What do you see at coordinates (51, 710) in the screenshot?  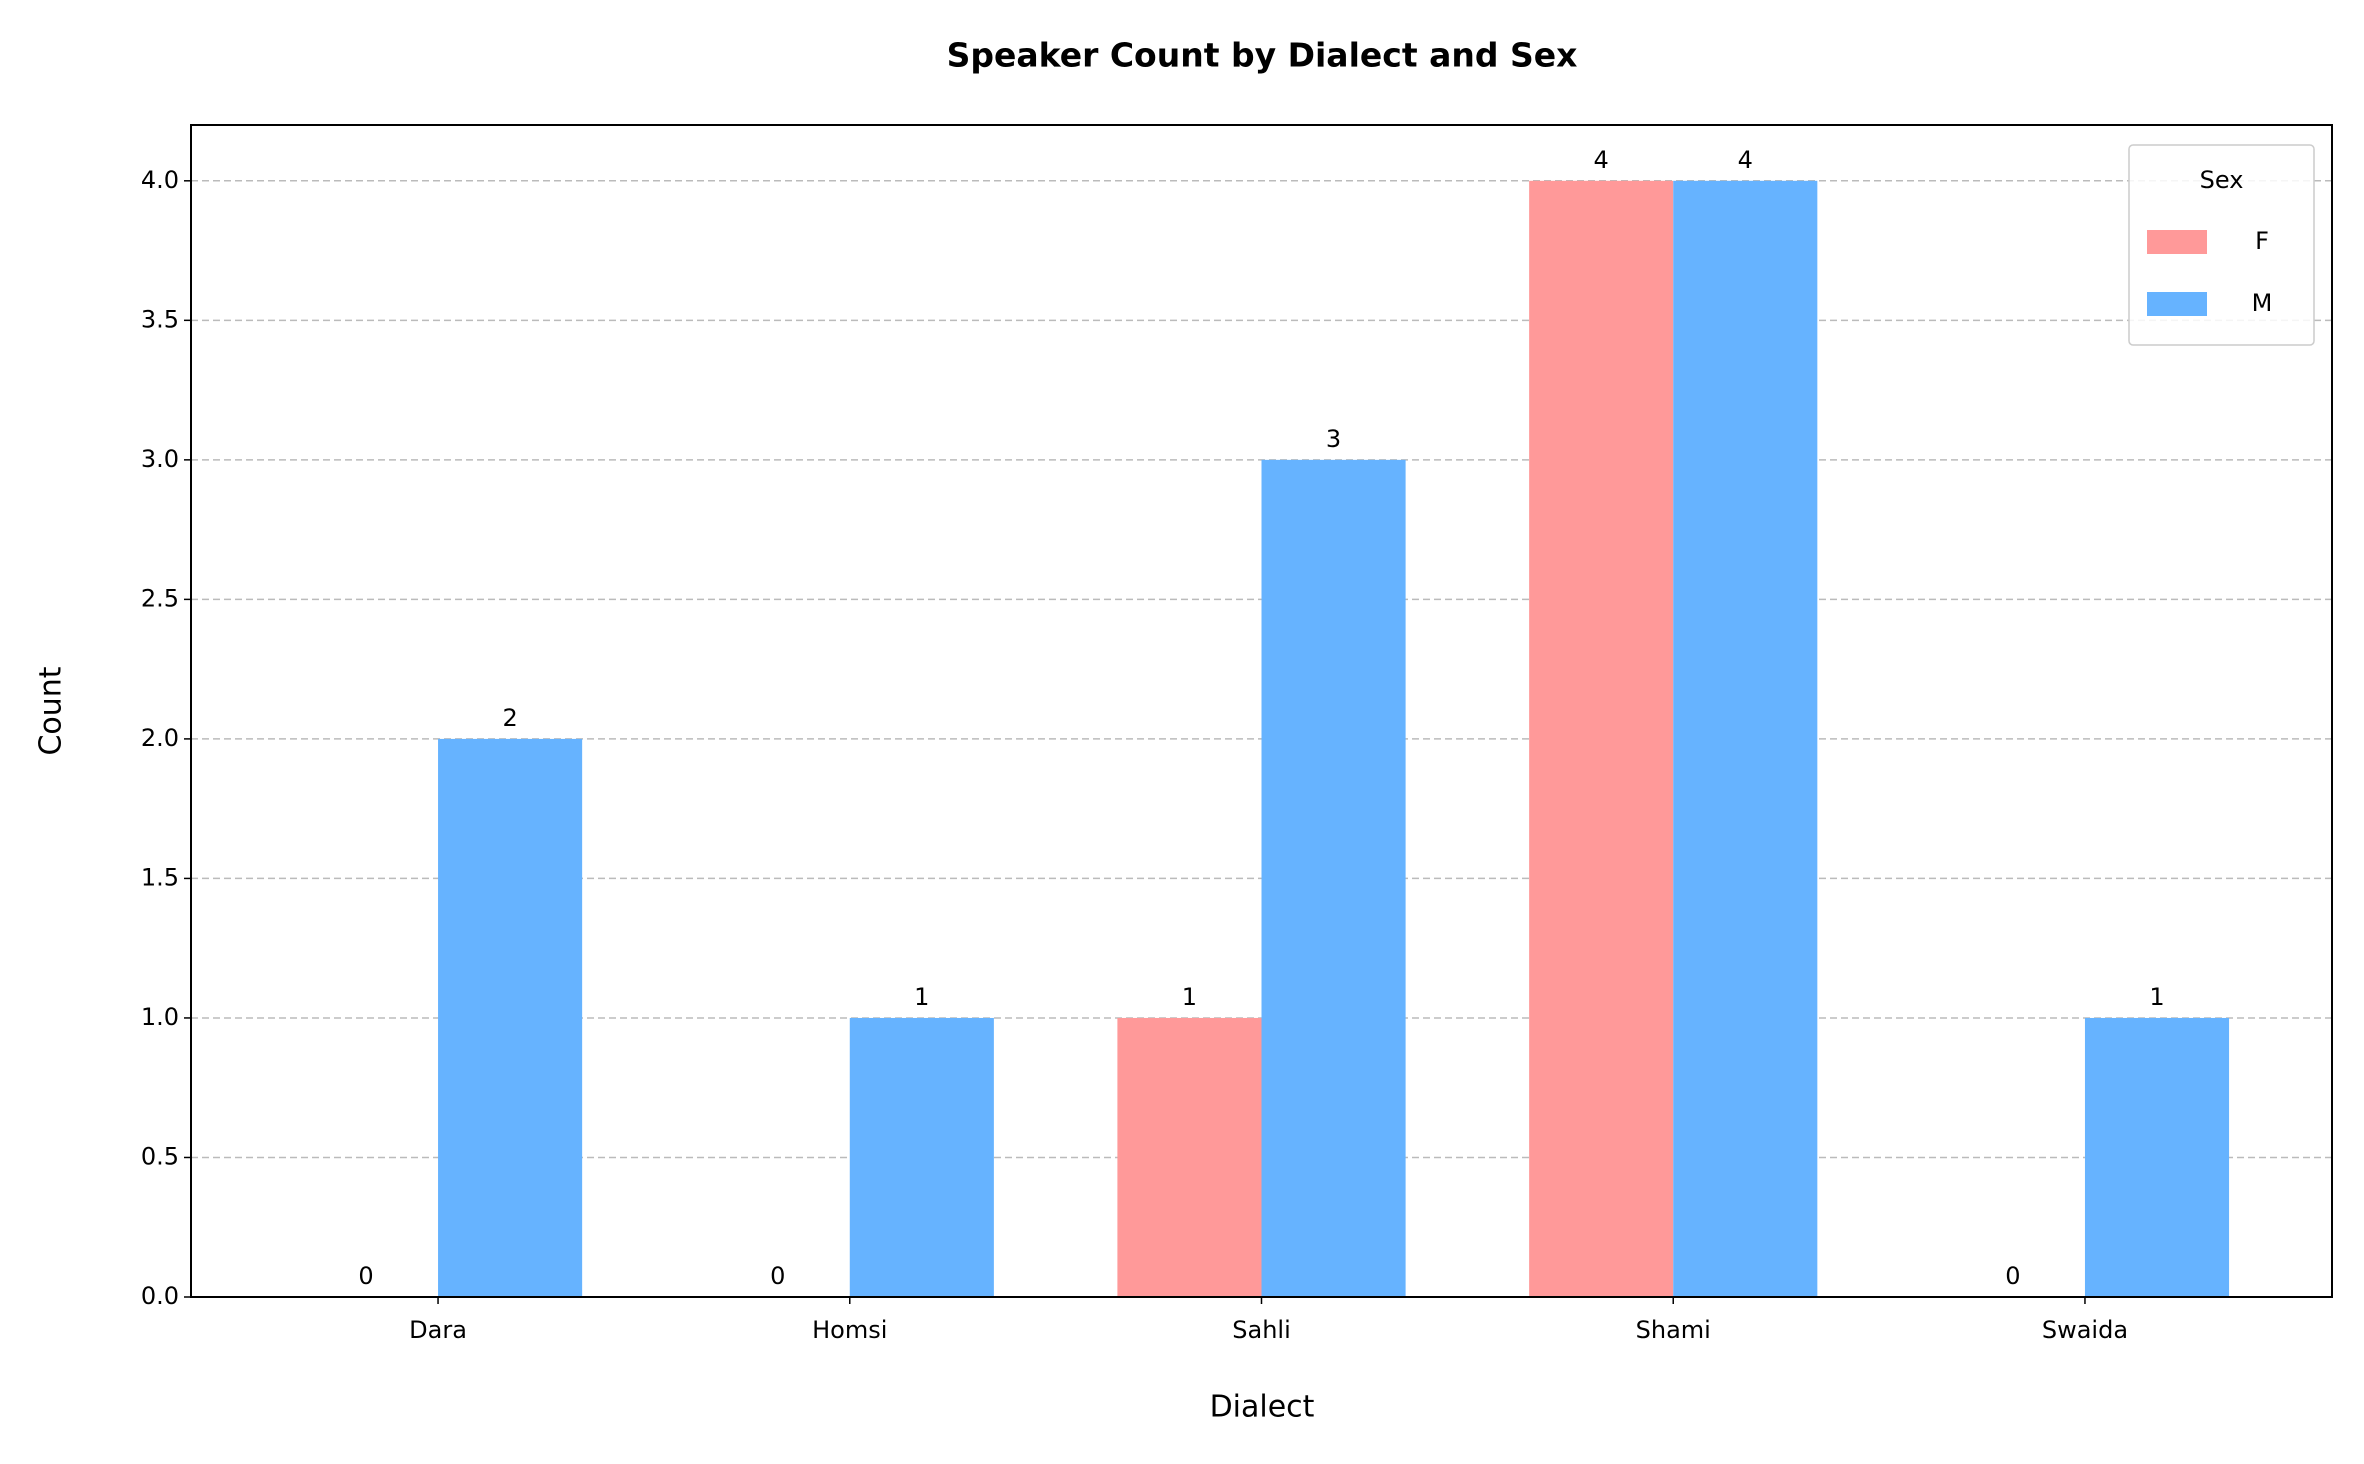 I see `y-axis-label: Count` at bounding box center [51, 710].